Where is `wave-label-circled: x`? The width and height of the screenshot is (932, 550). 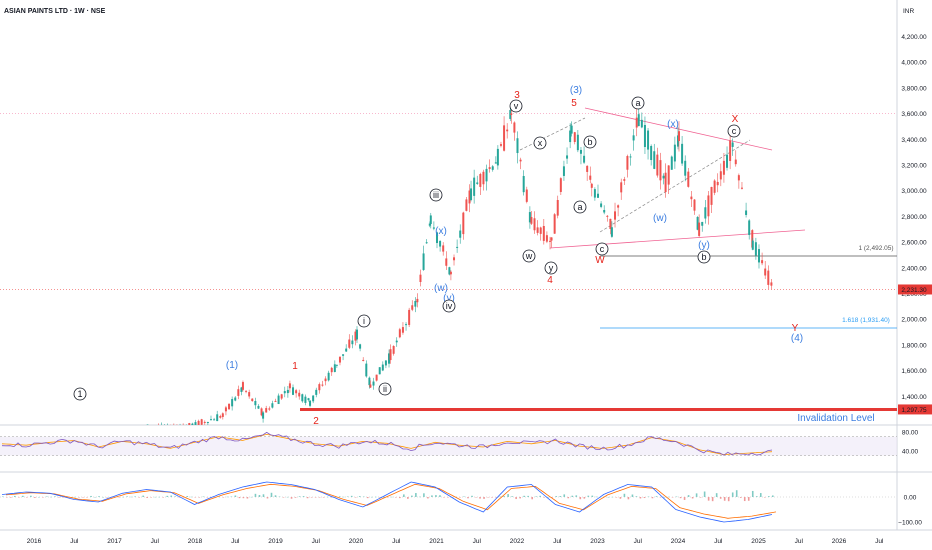 wave-label-circled: x is located at coordinates (540, 143).